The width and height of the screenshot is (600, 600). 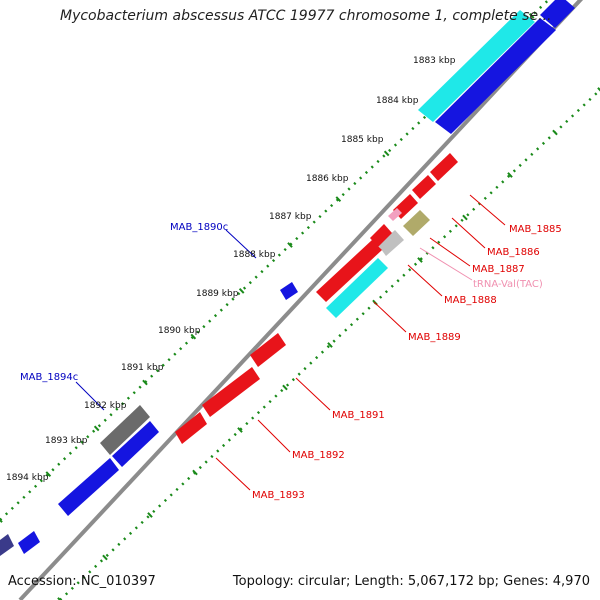 I want to click on gene-mab-1888-red, so click(x=381, y=235).